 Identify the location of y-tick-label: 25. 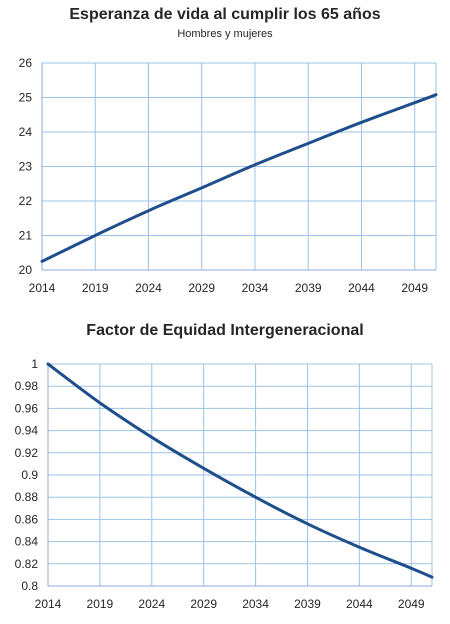
(26, 98).